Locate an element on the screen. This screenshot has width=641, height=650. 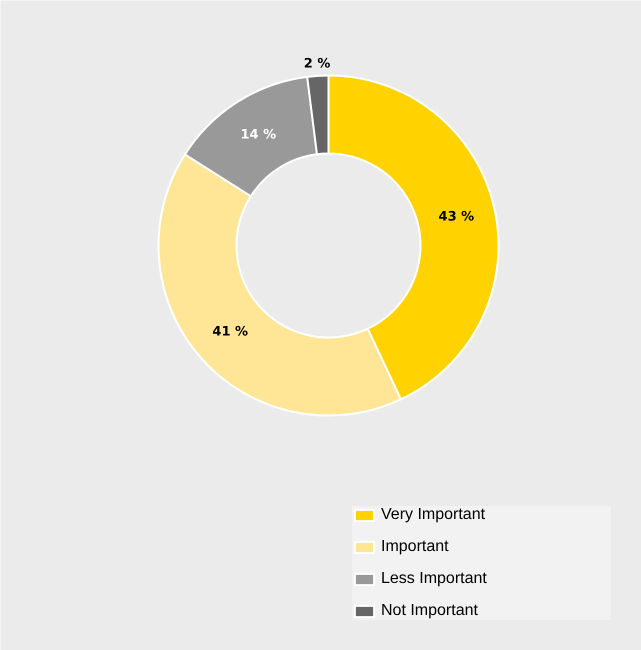
legend-label: Not Important is located at coordinates (430, 611).